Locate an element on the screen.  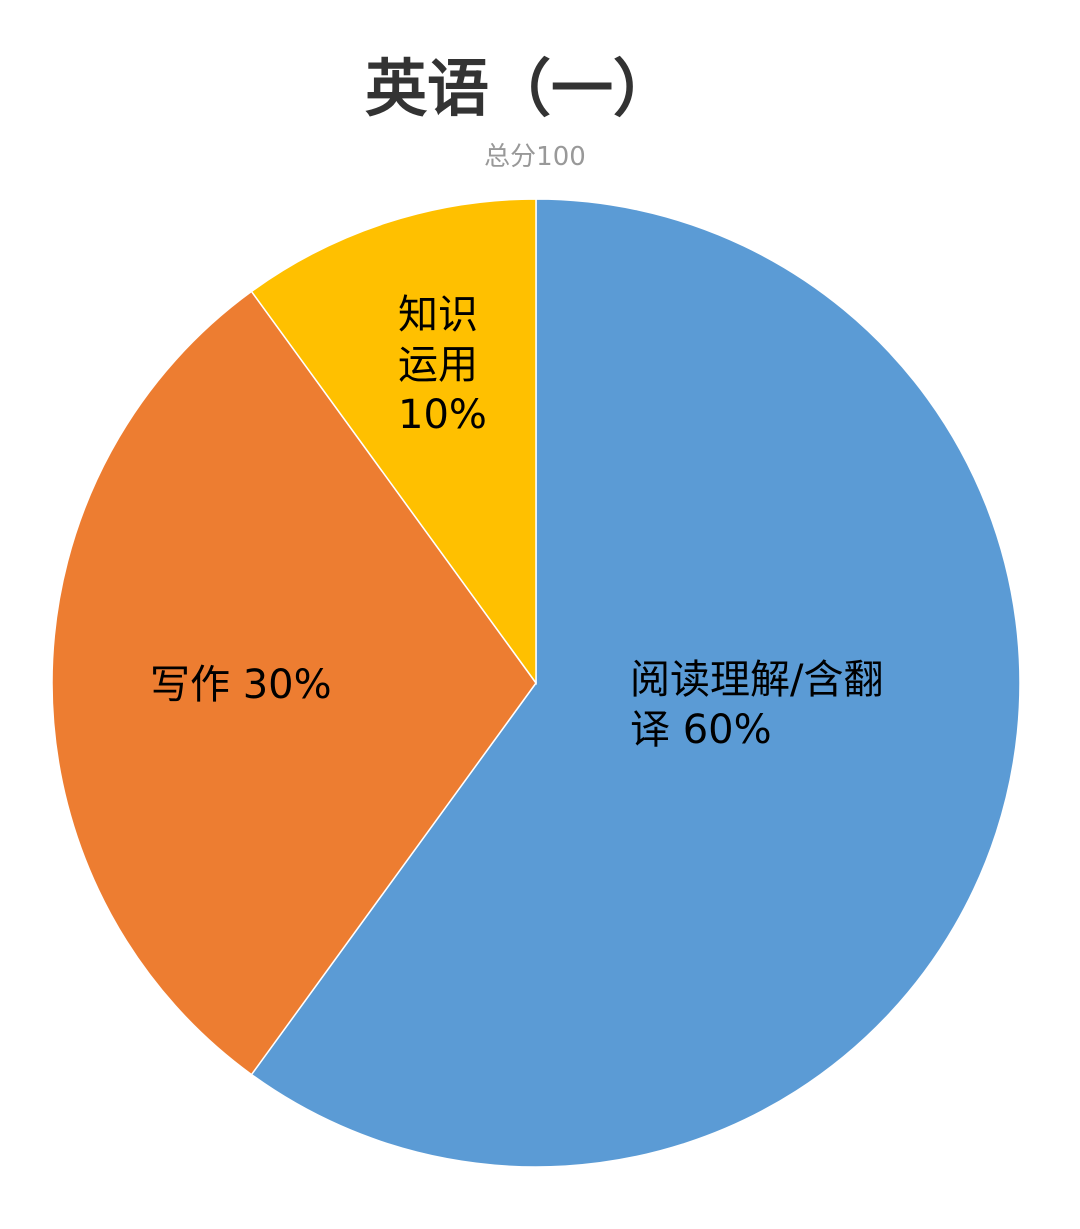
pie-slice is located at coordinates (393, 442).